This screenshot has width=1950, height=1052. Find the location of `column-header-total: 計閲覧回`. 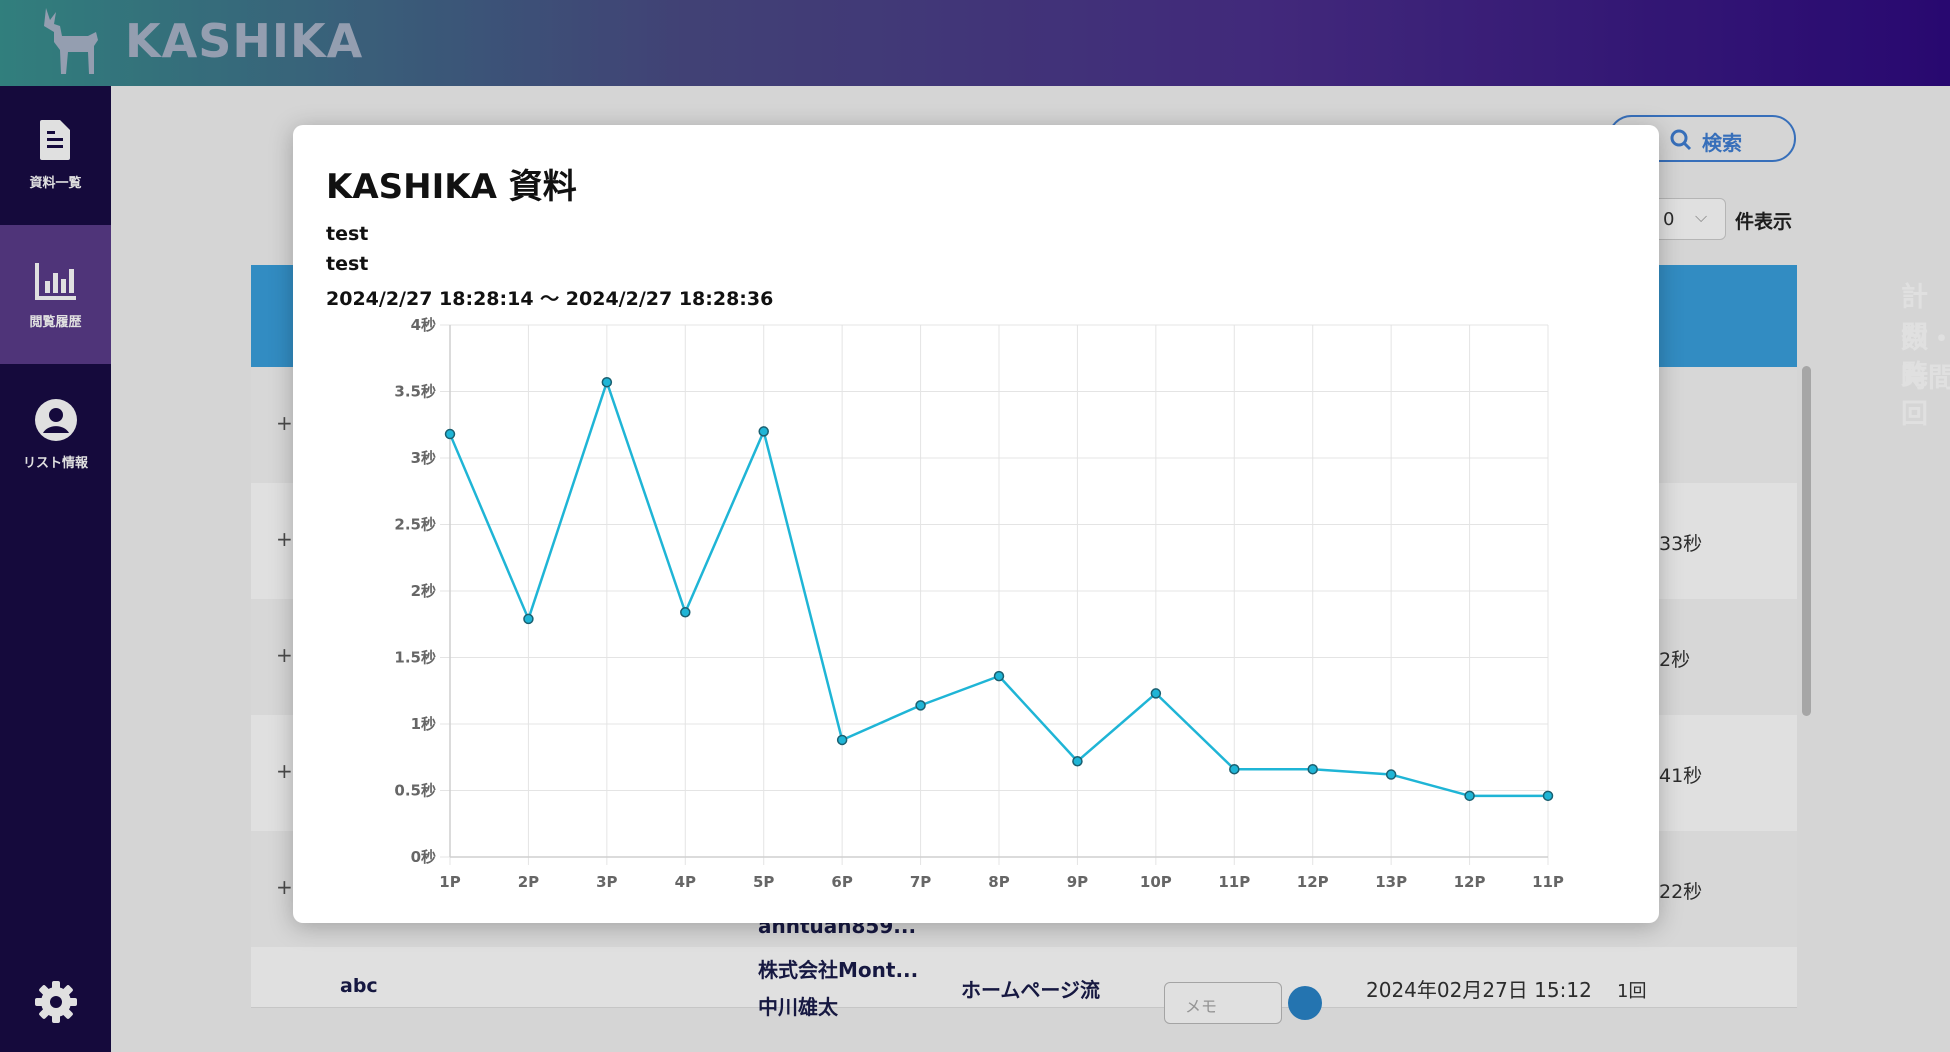

column-header-total: 計閲覧回 is located at coordinates (1914, 356).